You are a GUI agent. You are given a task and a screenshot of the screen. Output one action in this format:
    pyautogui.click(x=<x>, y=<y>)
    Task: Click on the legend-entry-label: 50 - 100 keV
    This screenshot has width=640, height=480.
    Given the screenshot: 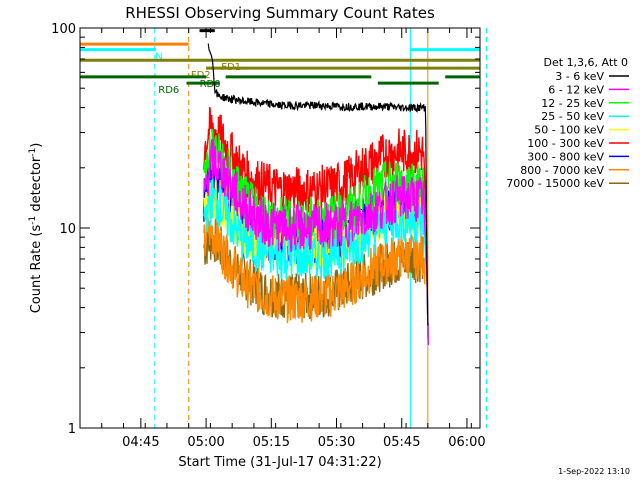 What is the action you would take?
    pyautogui.click(x=569, y=130)
    